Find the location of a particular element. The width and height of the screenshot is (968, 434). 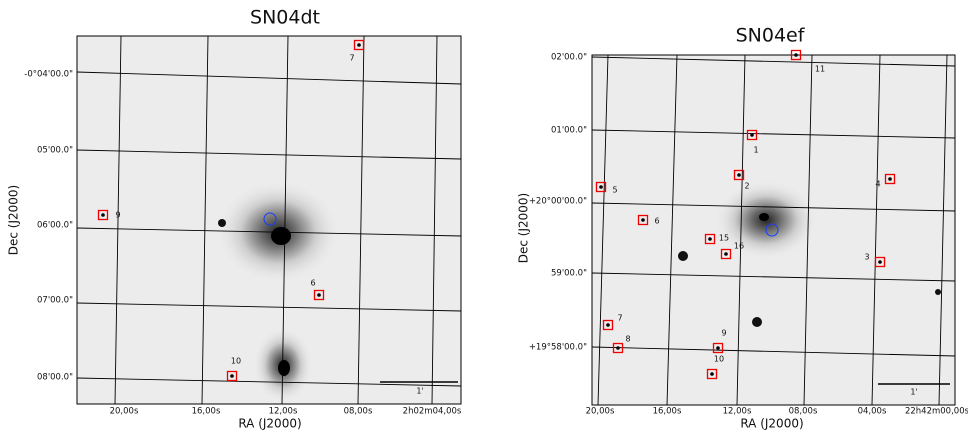

y-tick-label: 08'00.0" is located at coordinates (55, 378).